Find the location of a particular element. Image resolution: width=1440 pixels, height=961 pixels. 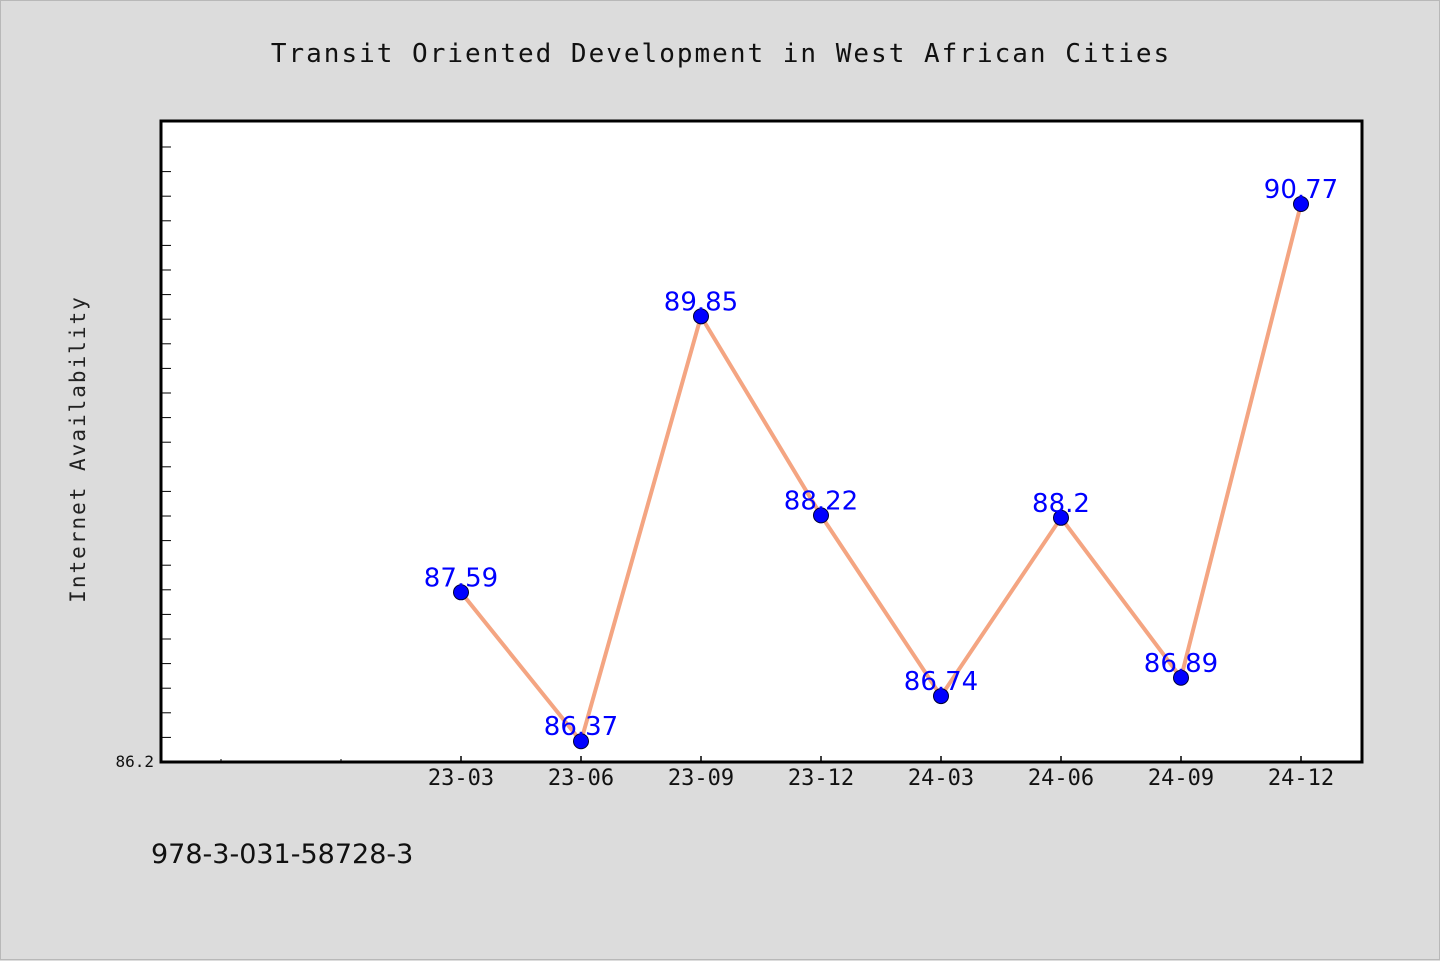

y-minor-ticks is located at coordinates (166, 442).